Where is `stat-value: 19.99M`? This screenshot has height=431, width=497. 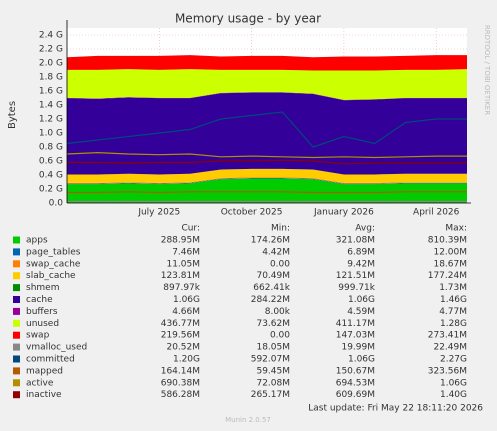
stat-value: 19.99M is located at coordinates (358, 348).